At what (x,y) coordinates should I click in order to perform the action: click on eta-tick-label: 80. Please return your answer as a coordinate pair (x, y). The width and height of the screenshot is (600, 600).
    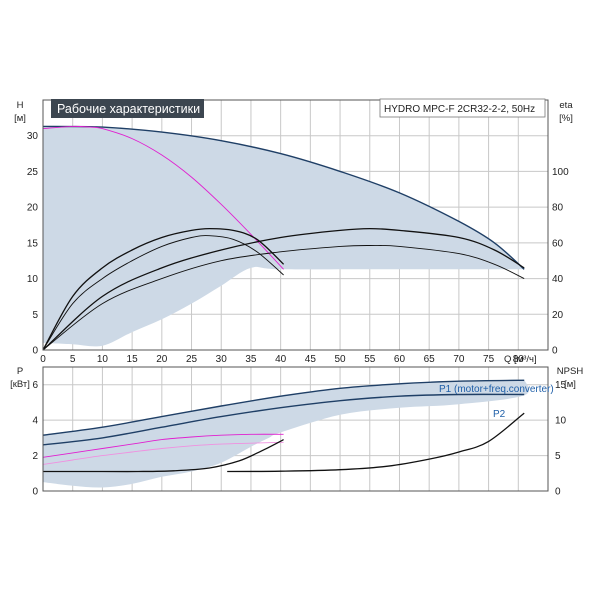
    Looking at the image, I should click on (558, 208).